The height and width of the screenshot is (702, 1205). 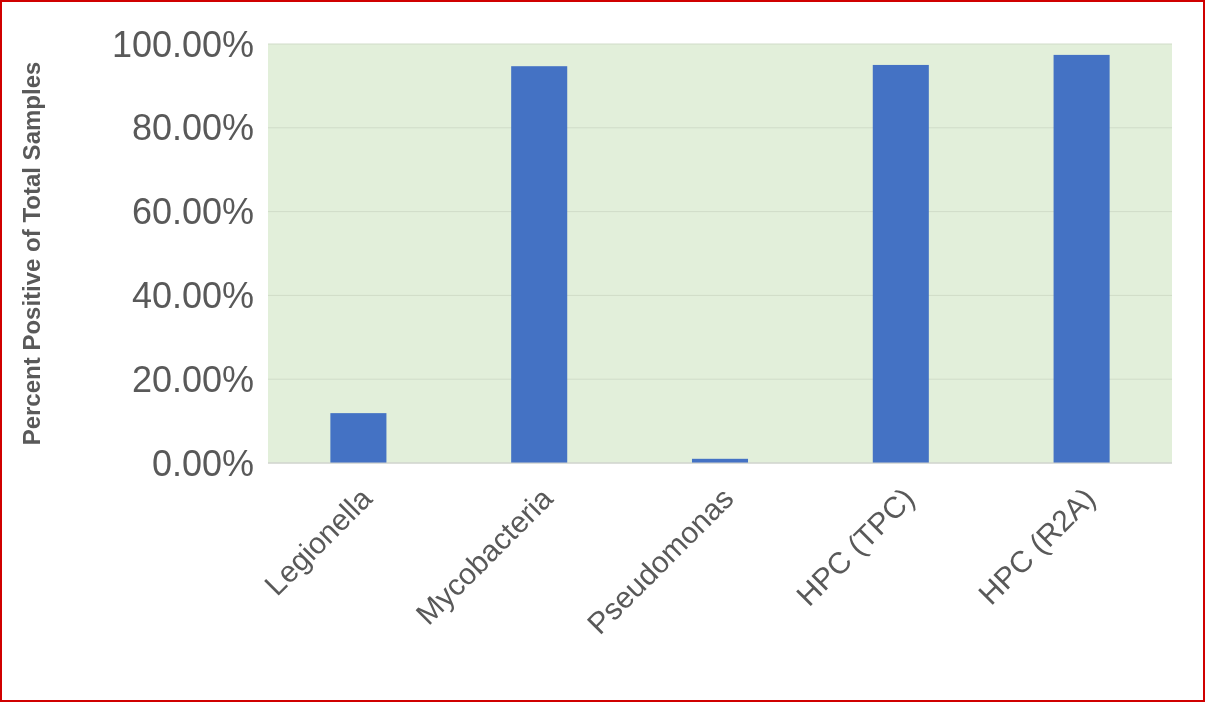 I want to click on y-tick-label: 0.00%, so click(x=202, y=463).